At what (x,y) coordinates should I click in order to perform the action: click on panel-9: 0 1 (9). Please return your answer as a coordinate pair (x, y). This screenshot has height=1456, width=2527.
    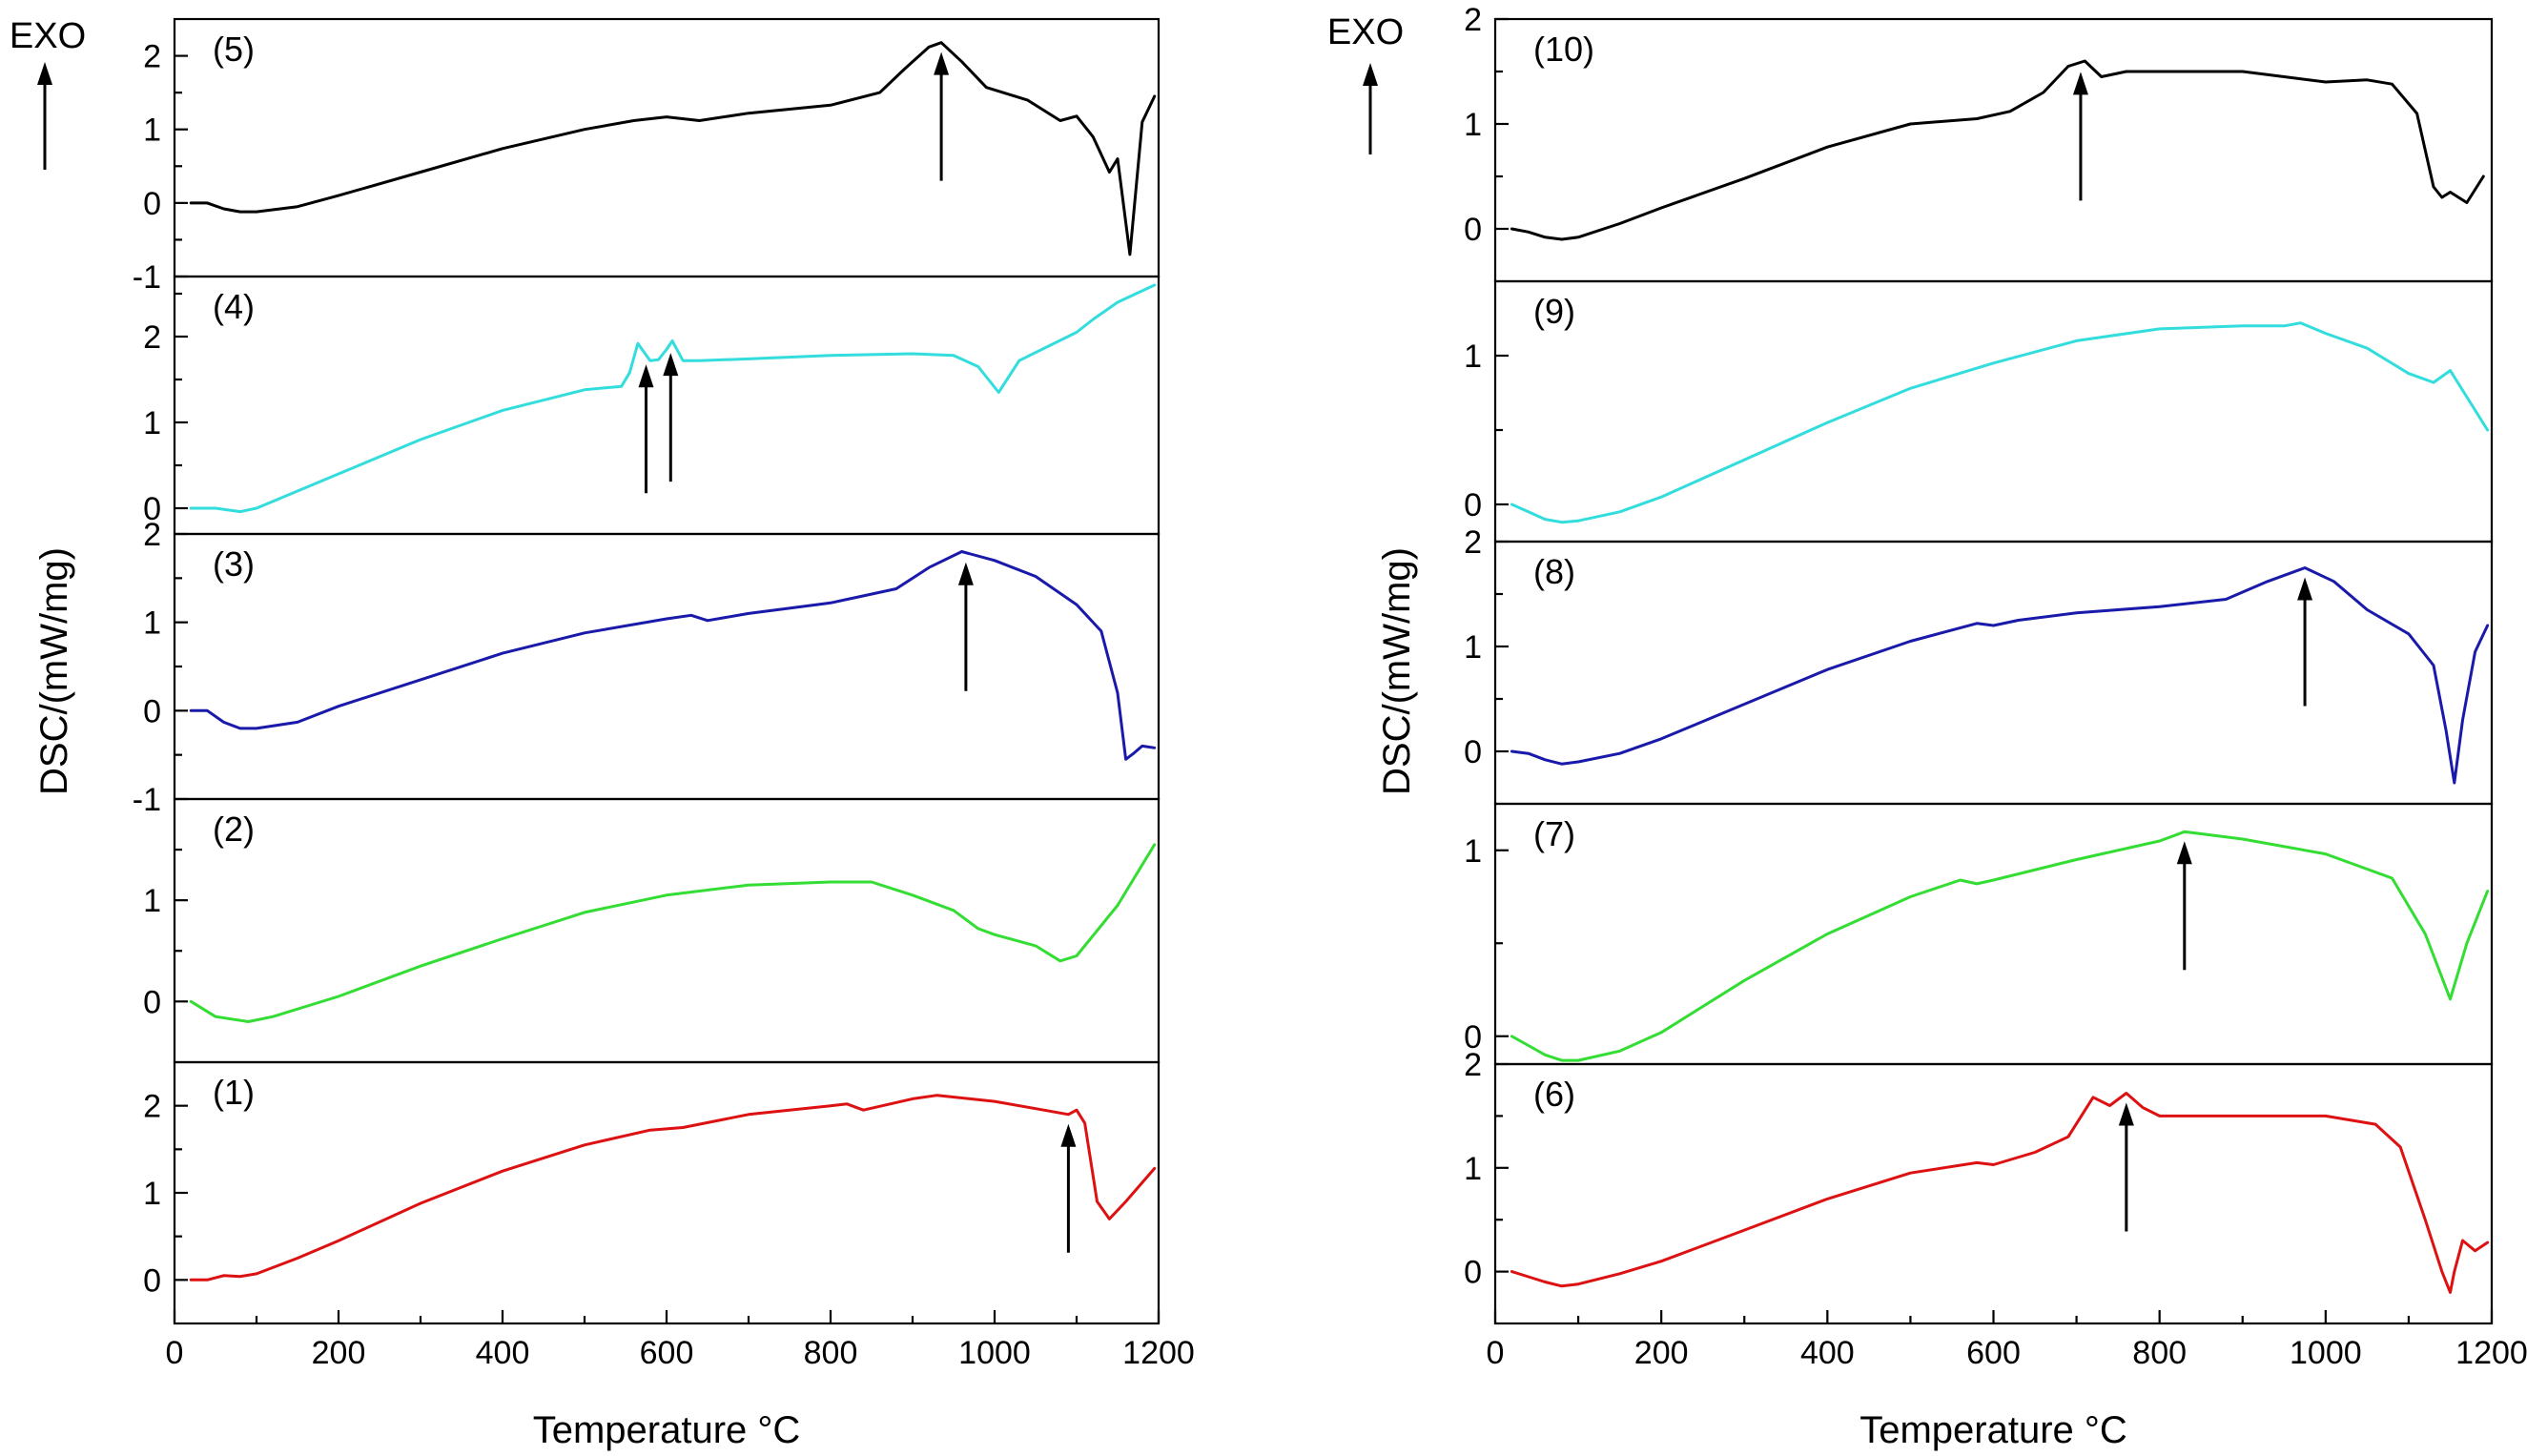
    Looking at the image, I should click on (1979, 411).